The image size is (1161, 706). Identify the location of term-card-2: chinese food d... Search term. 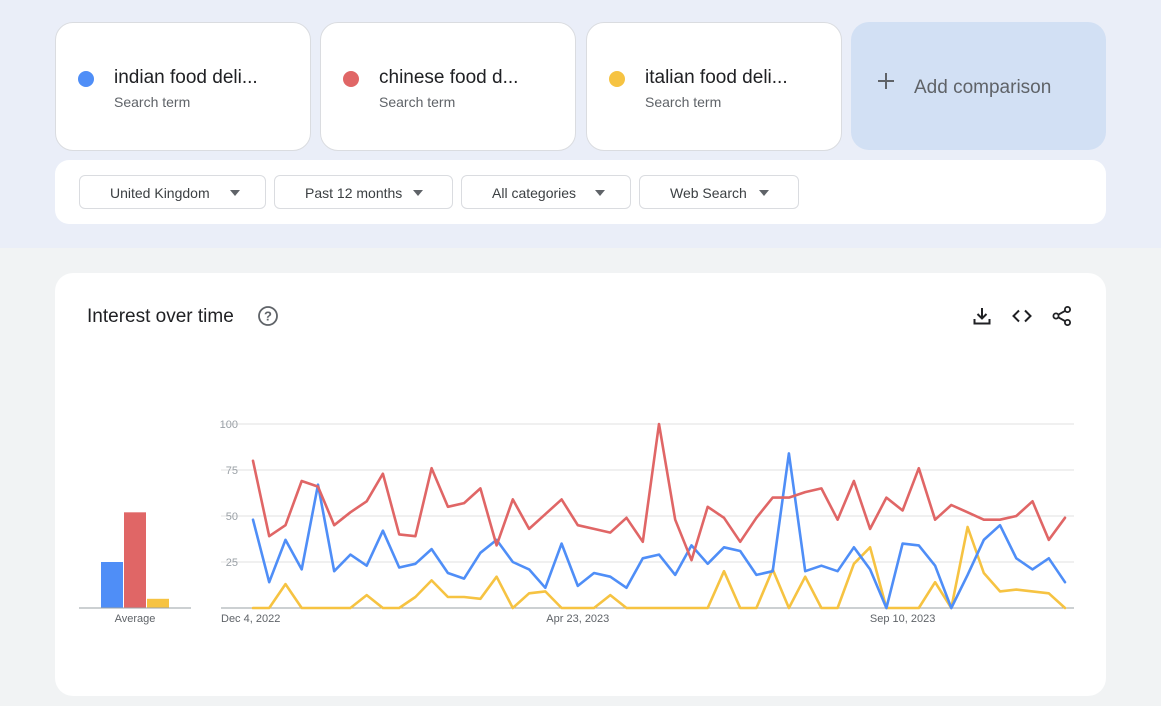
(448, 86).